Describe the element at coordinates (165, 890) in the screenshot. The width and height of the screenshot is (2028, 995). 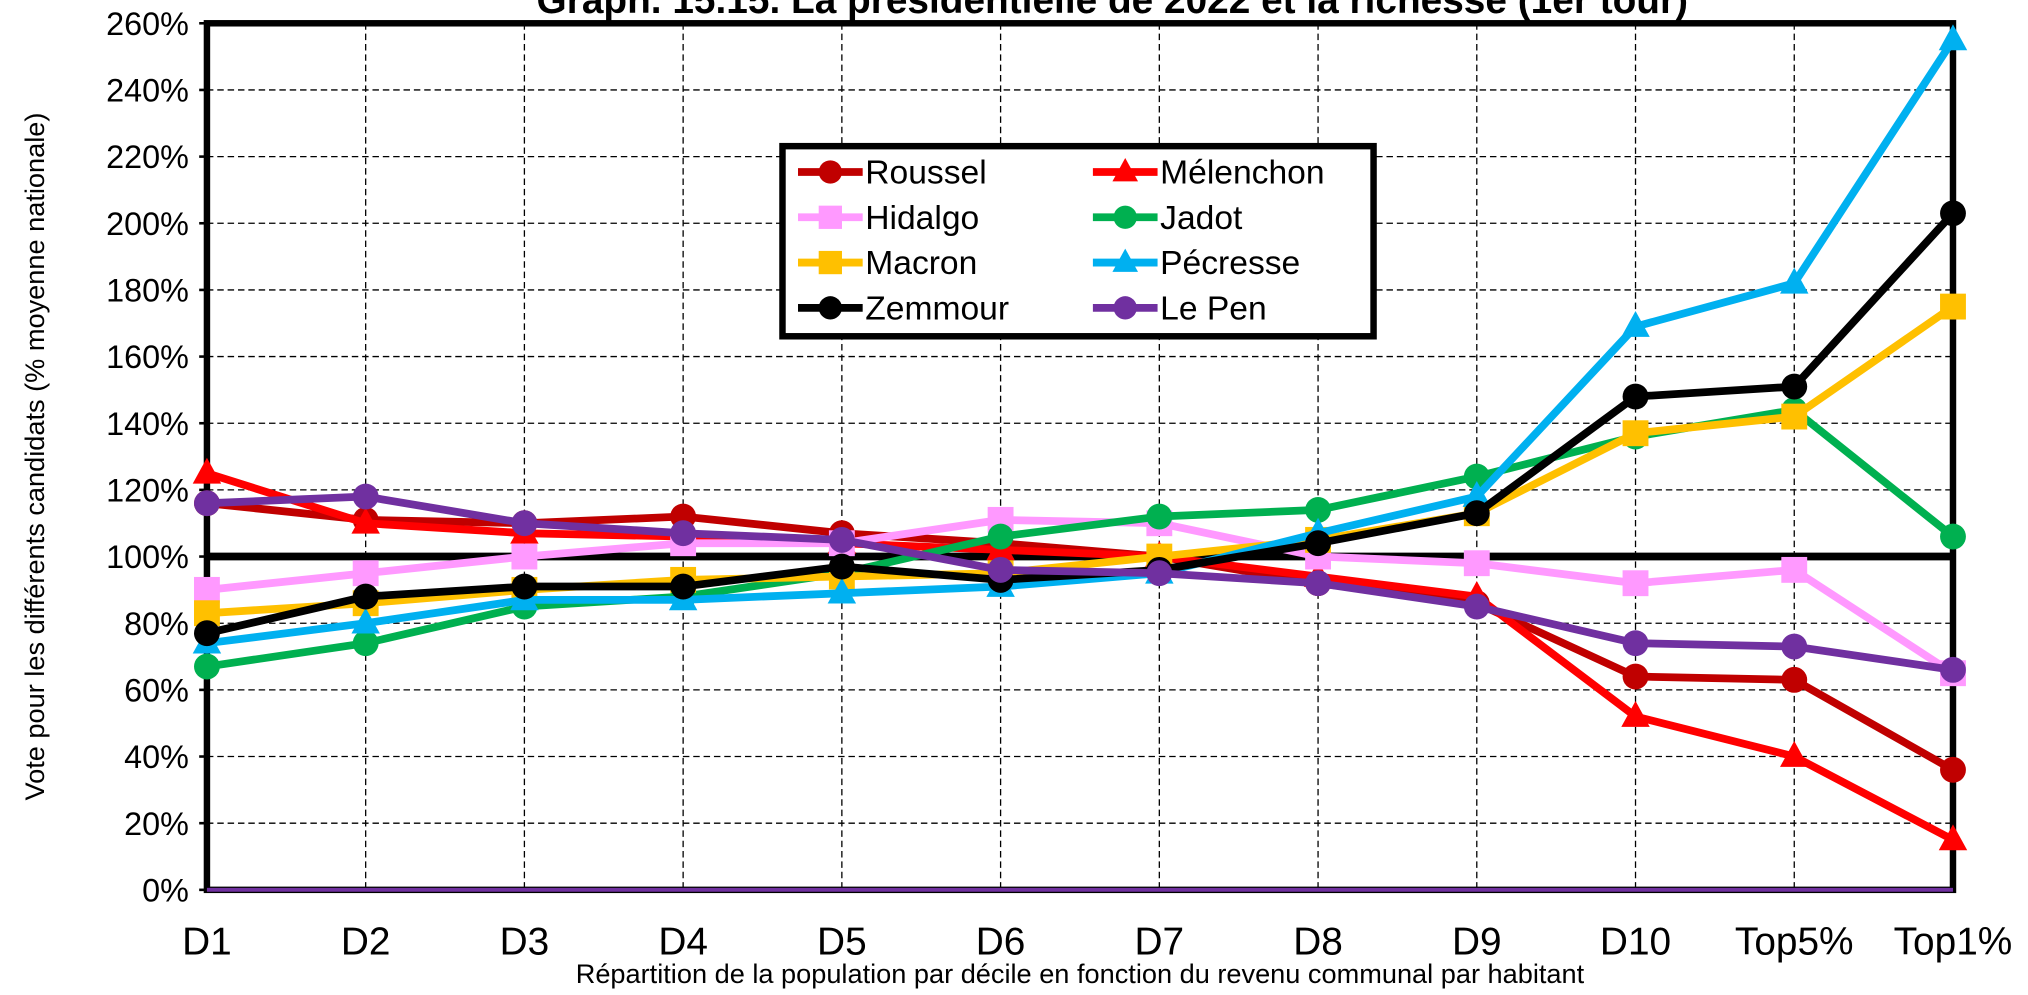
I see `y-tick-label: 0%` at that location.